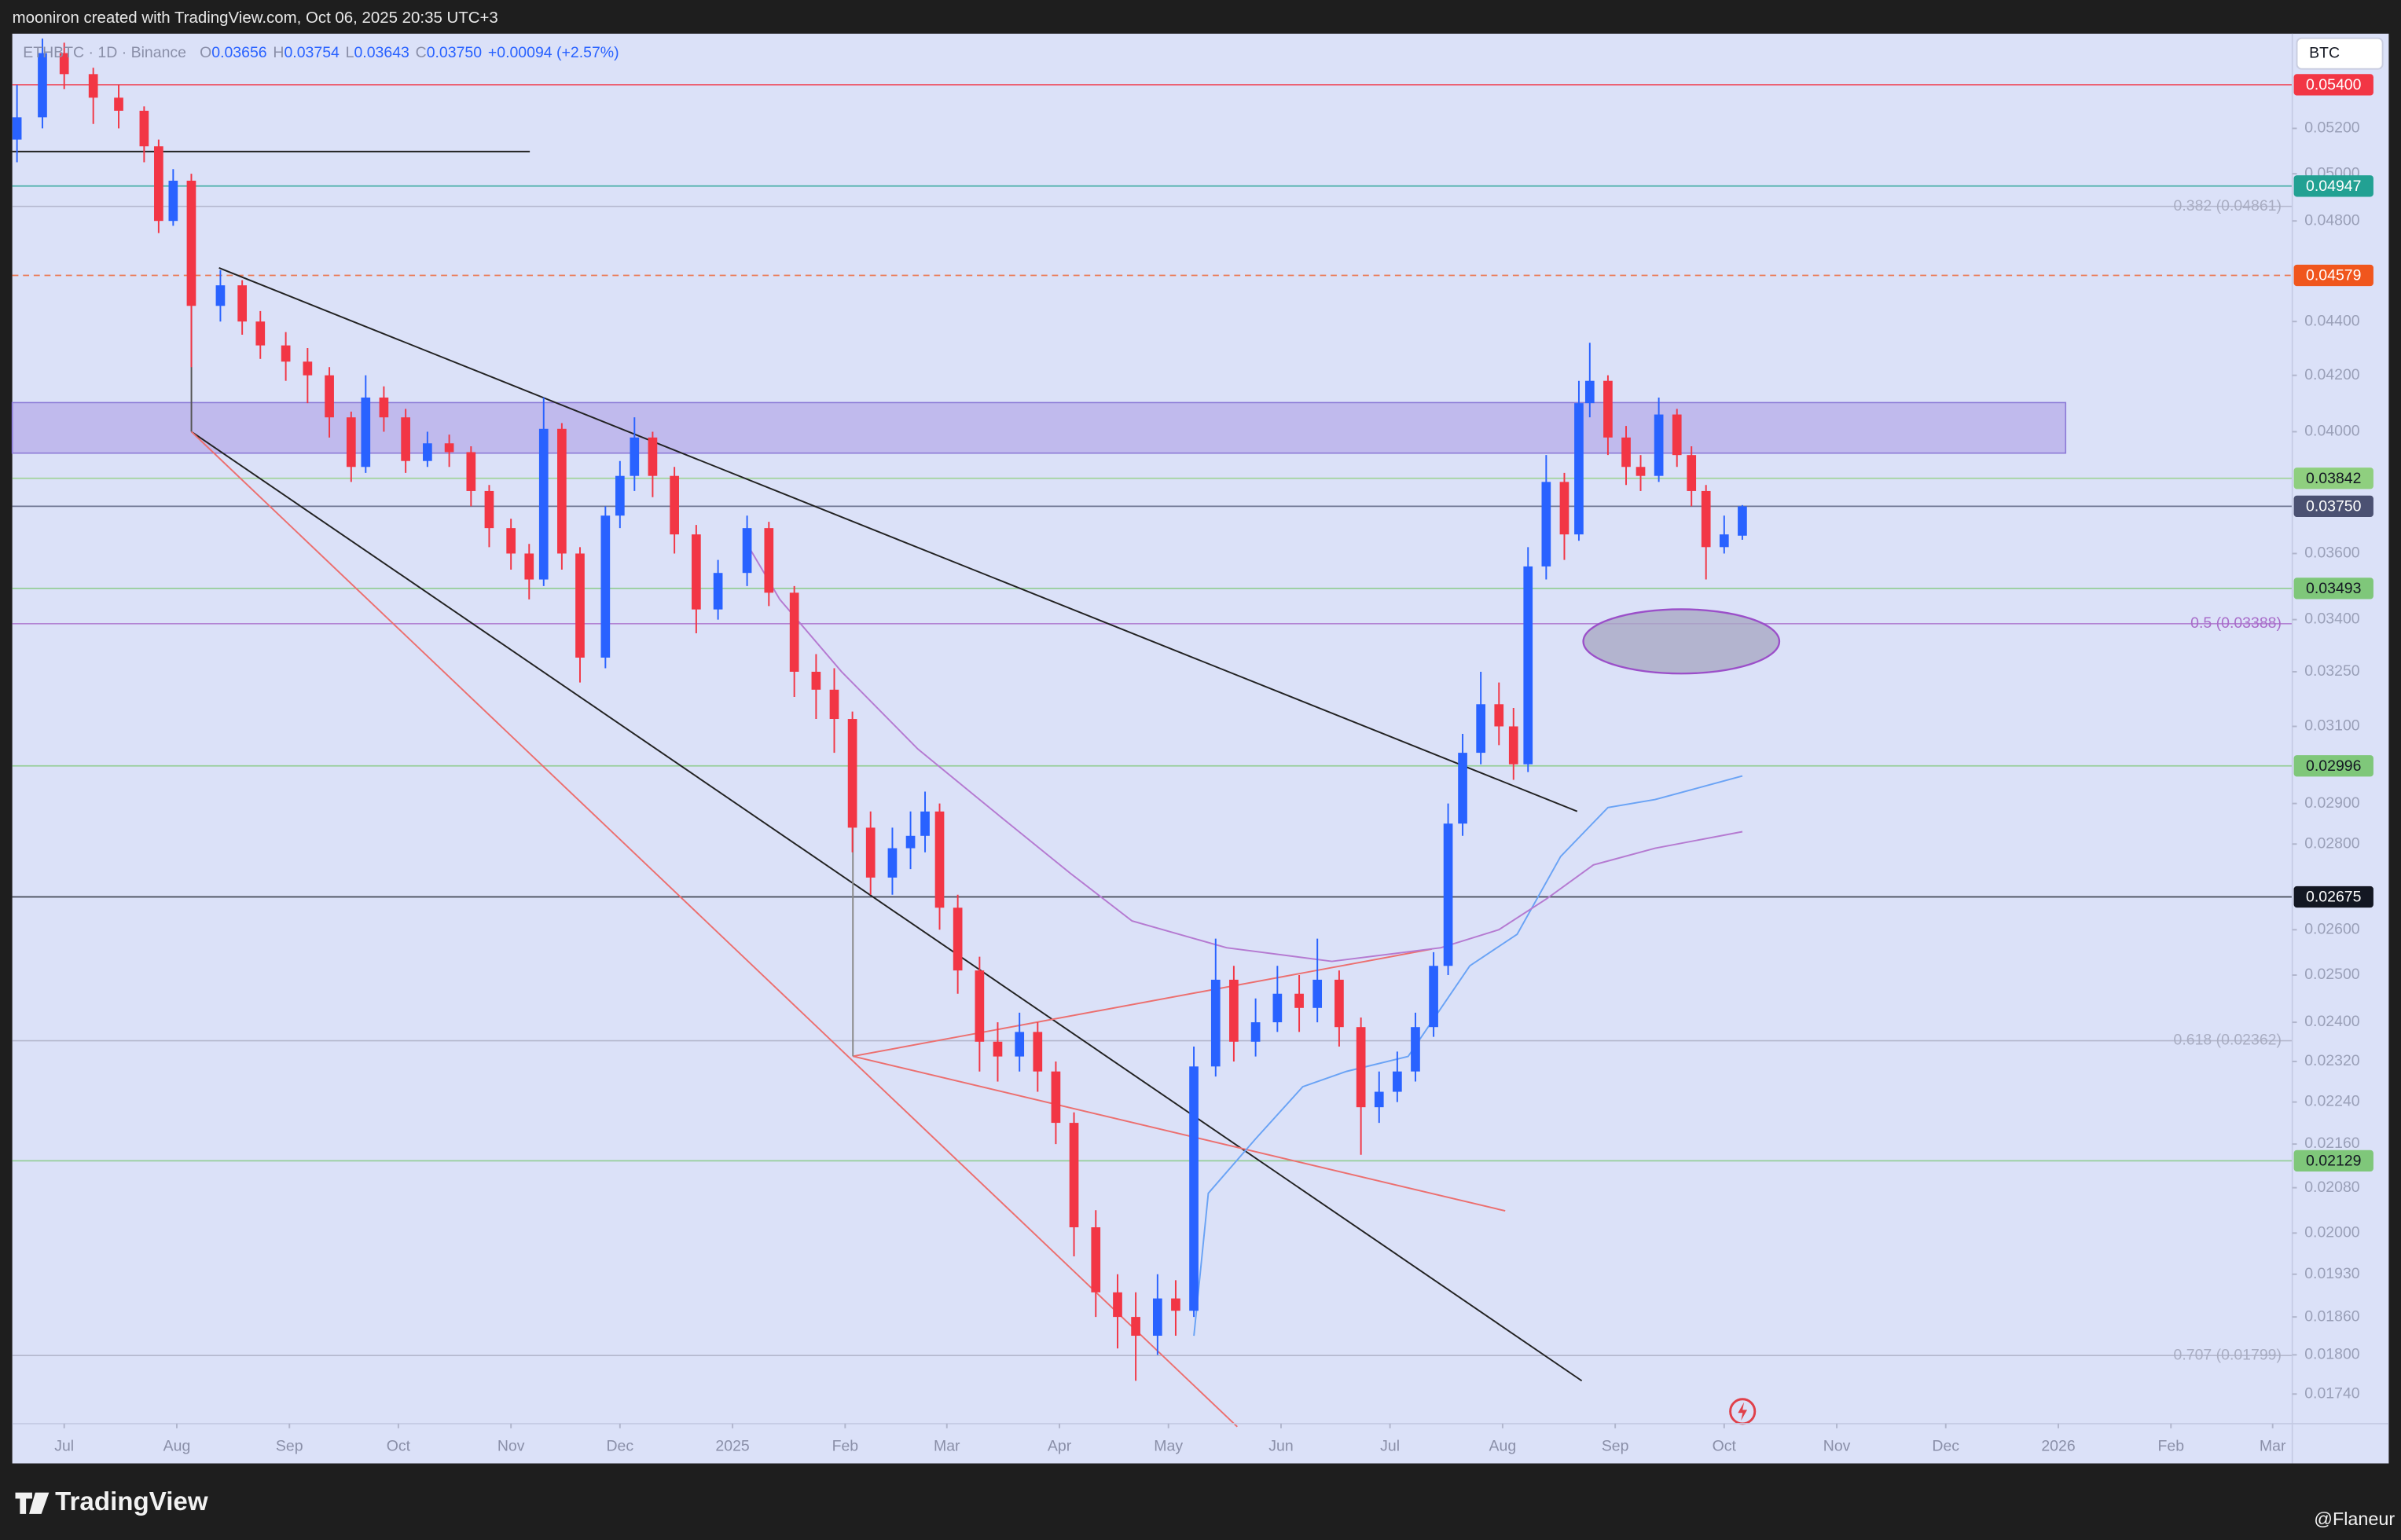  What do you see at coordinates (1725, 1445) in the screenshot?
I see `x-tick-label: Oct` at bounding box center [1725, 1445].